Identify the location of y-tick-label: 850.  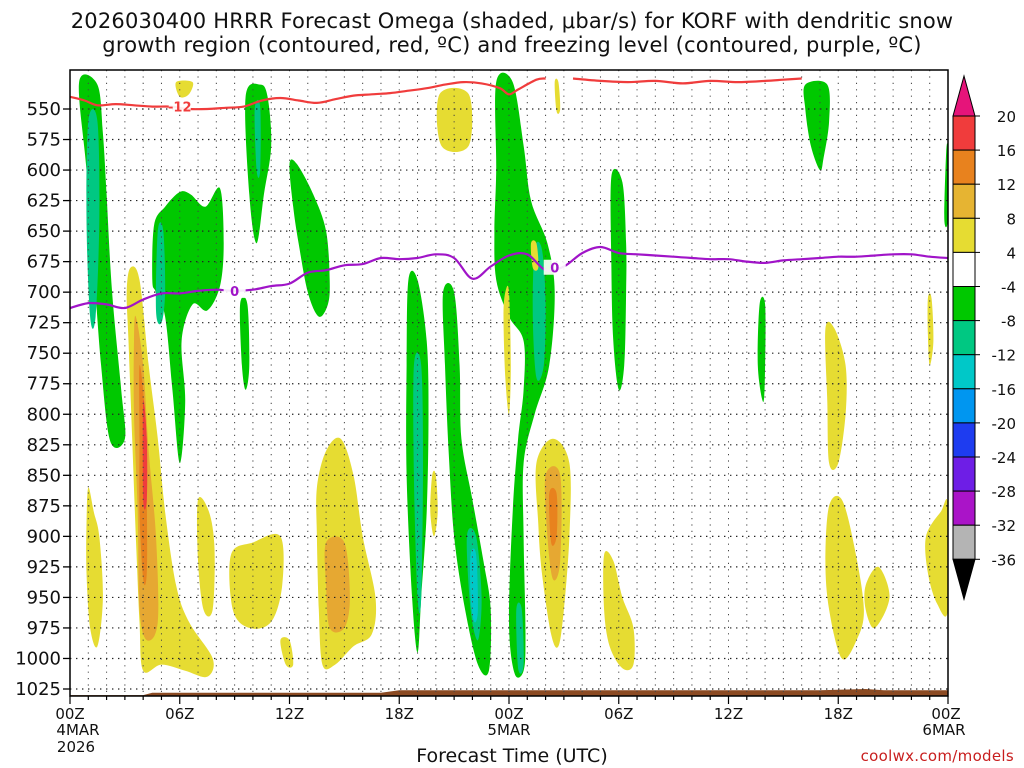
(44, 475).